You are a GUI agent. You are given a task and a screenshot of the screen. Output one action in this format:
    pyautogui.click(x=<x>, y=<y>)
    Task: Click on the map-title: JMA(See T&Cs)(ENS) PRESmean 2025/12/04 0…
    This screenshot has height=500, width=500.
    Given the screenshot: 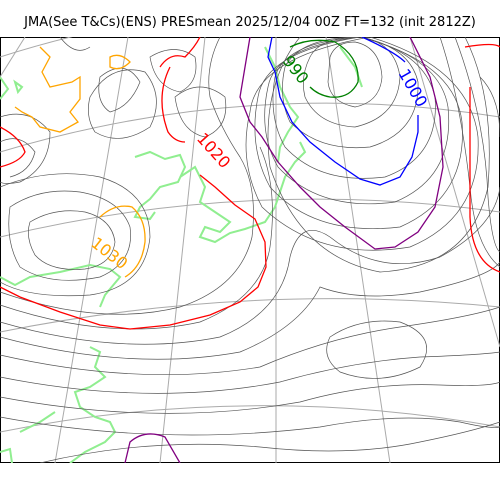 What is the action you would take?
    pyautogui.click(x=250, y=22)
    